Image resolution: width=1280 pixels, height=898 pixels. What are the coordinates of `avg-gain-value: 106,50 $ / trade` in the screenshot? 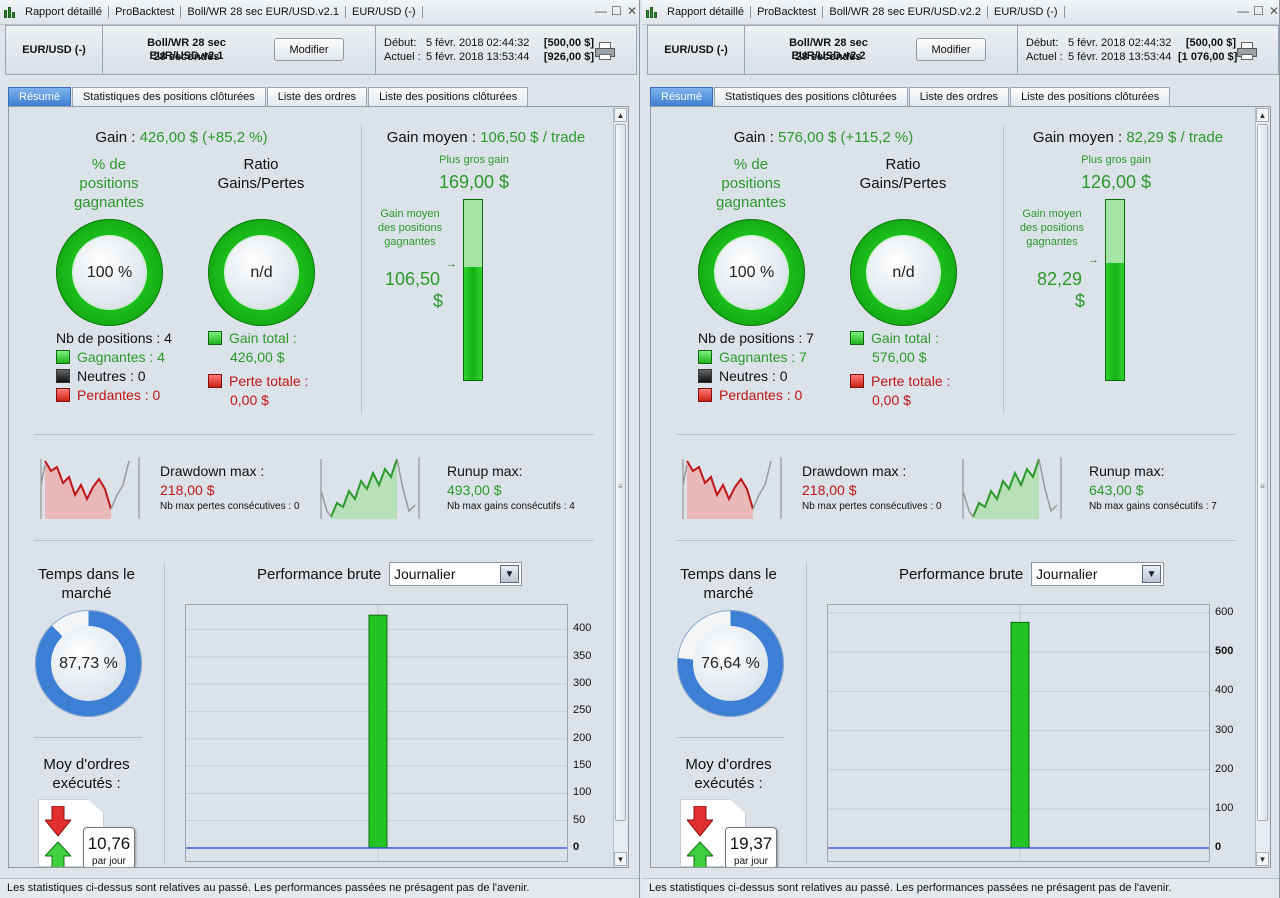 It's located at (533, 137).